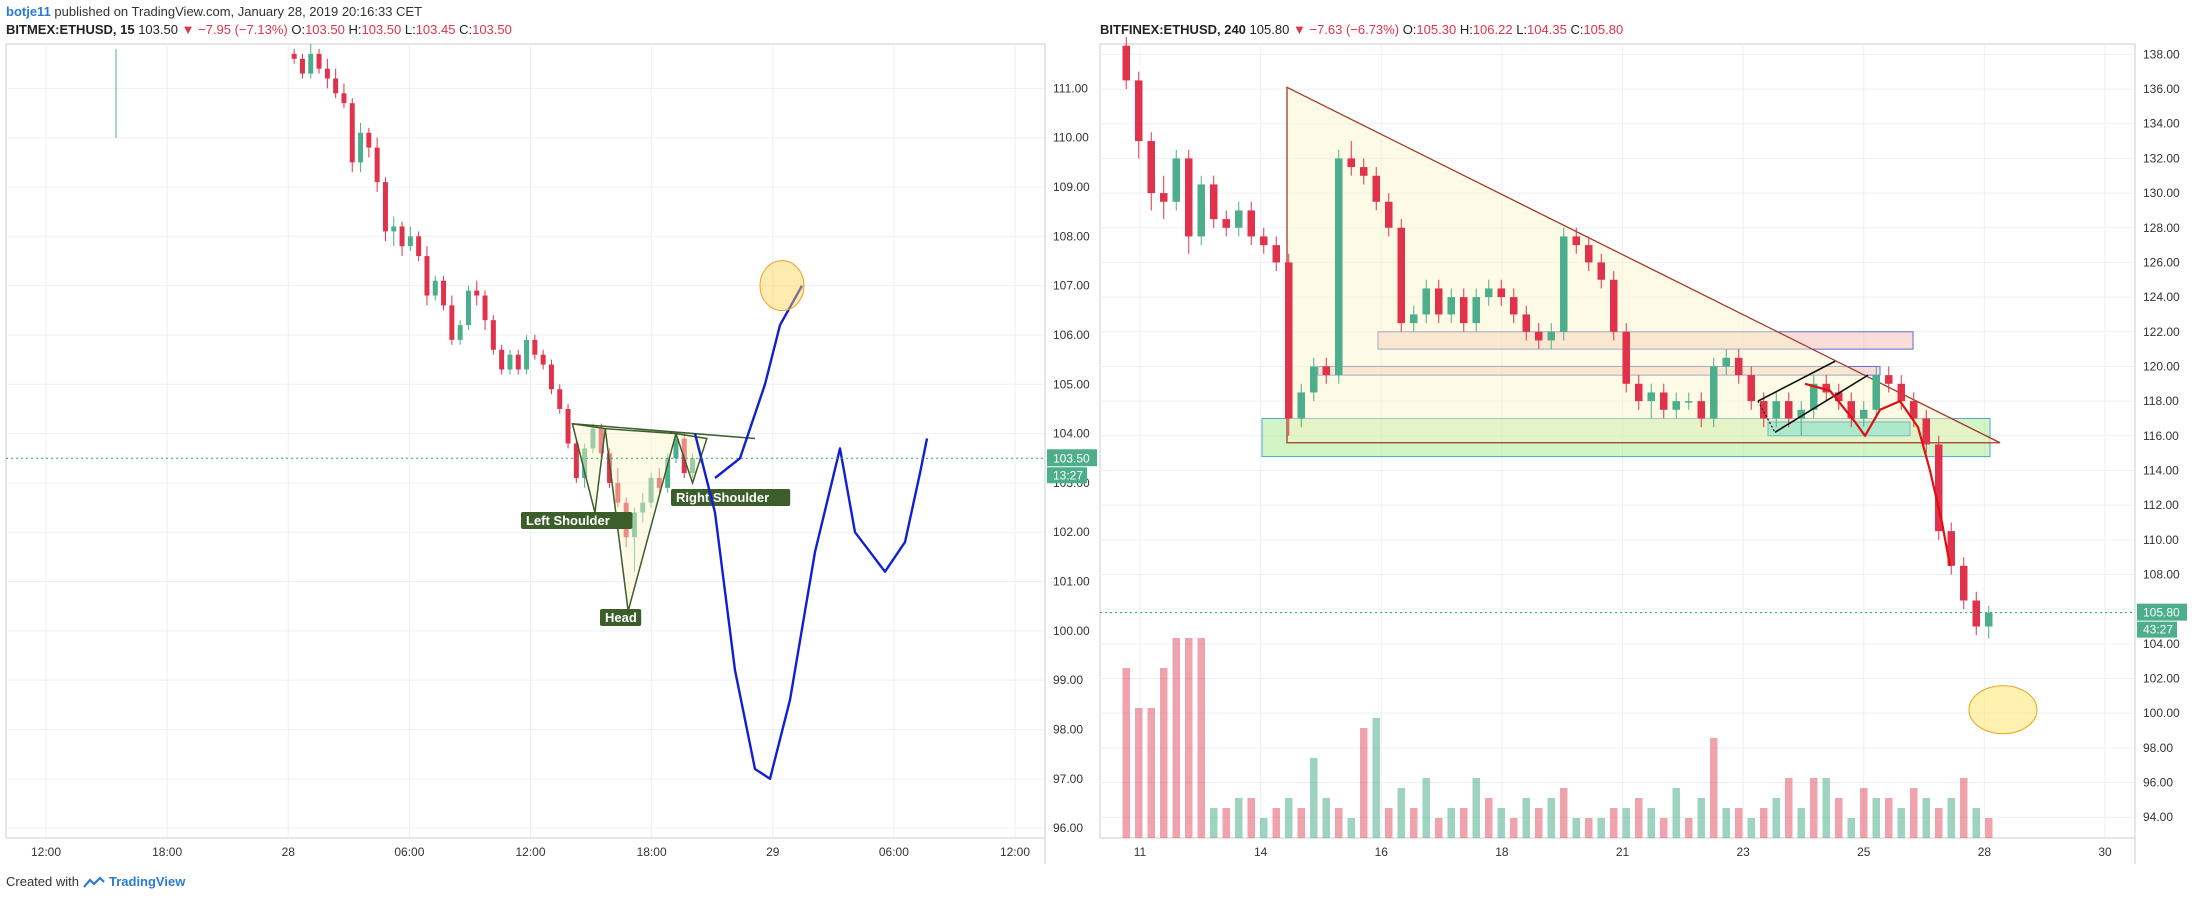  What do you see at coordinates (722, 497) in the screenshot?
I see `right-shoulder-label: Right Shoulder` at bounding box center [722, 497].